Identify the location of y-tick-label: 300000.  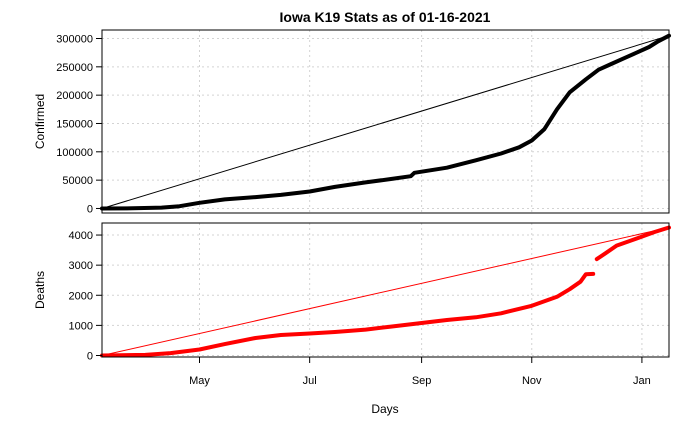
(74, 39).